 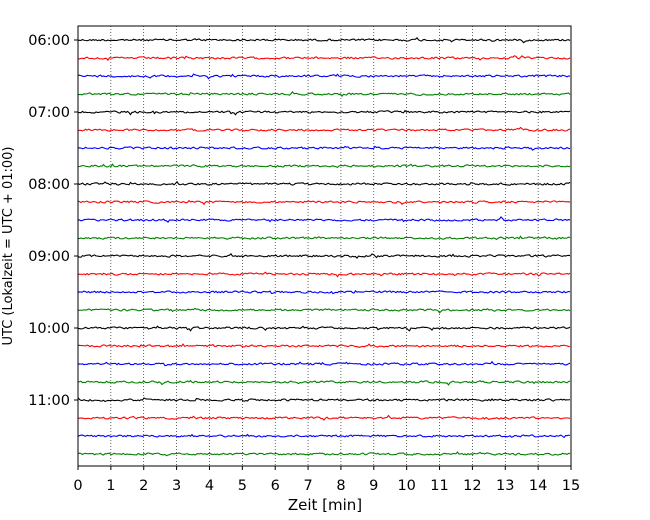 I want to click on y-tick-label: 11:00, so click(x=49, y=401).